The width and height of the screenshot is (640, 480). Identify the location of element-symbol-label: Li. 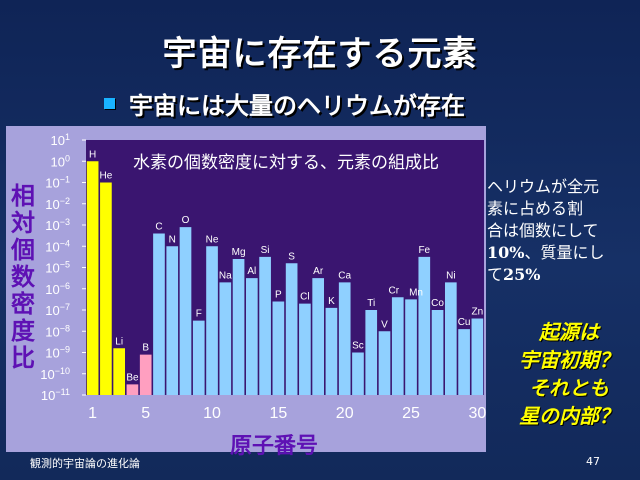
(119, 341).